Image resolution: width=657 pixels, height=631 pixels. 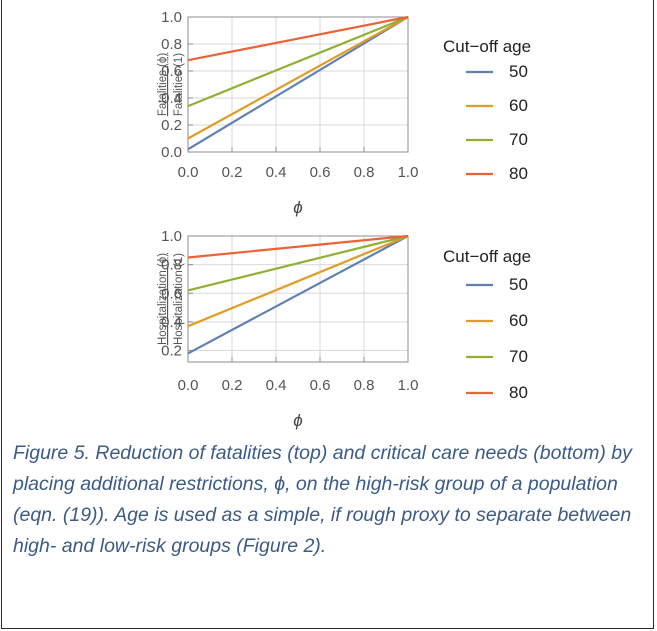 What do you see at coordinates (171, 152) in the screenshot?
I see `y-tick-label: 0.0` at bounding box center [171, 152].